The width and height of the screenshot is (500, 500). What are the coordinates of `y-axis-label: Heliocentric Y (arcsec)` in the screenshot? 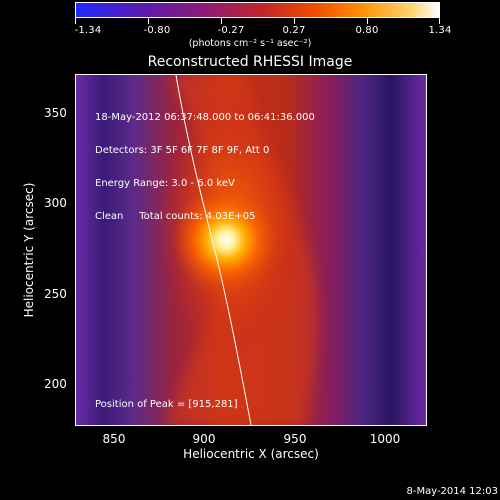 It's located at (29, 250).